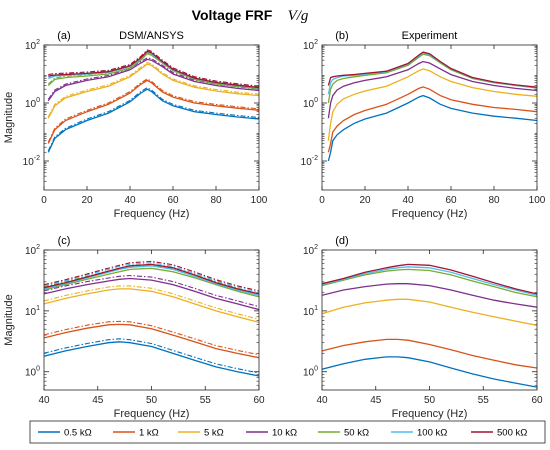 The width and height of the screenshot is (550, 450). What do you see at coordinates (432, 433) in the screenshot?
I see `legend-label: 100 kΩ` at bounding box center [432, 433].